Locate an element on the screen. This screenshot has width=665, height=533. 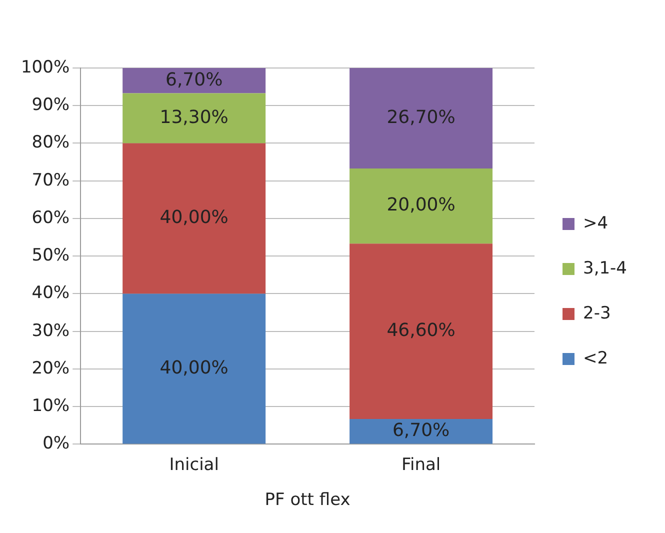
legend-label: <2 is located at coordinates (595, 358).